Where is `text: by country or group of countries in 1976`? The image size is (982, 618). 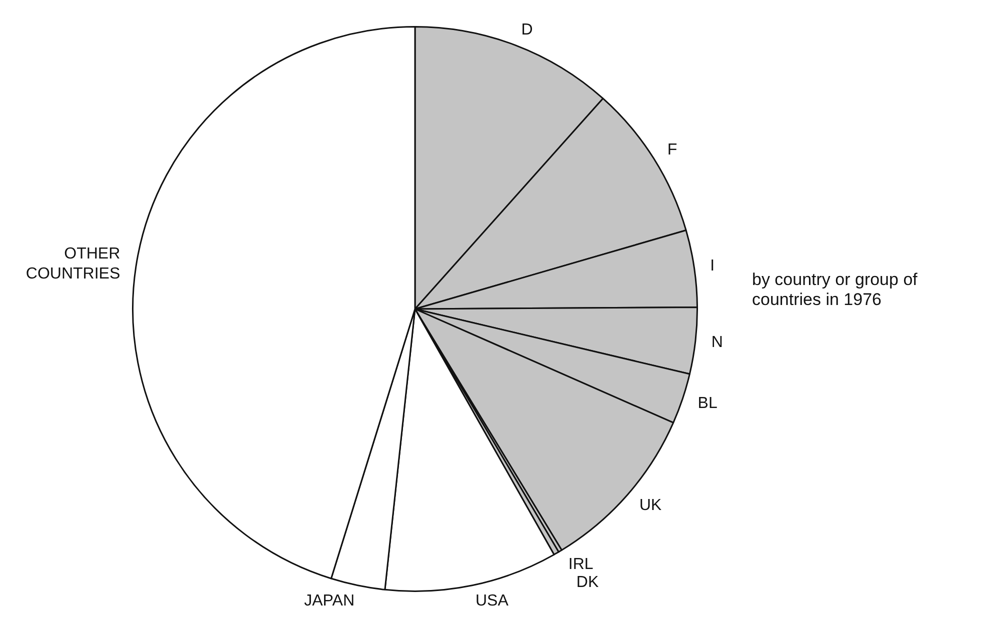
text: by country or group of countries in 1976 is located at coordinates (835, 290).